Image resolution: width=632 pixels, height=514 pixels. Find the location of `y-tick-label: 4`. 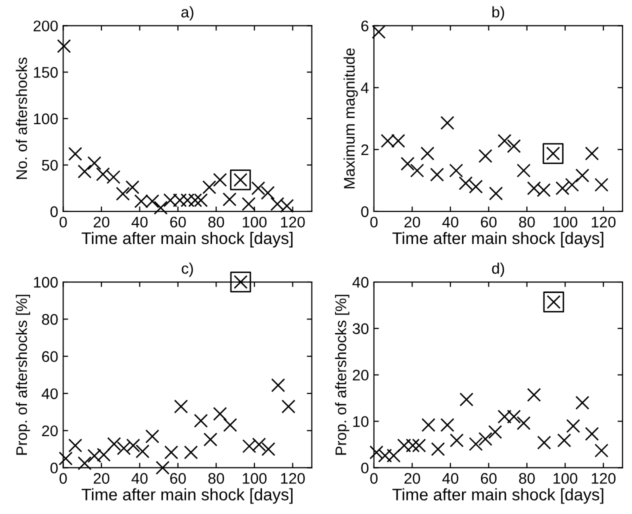

y-tick-label: 4 is located at coordinates (364, 88).